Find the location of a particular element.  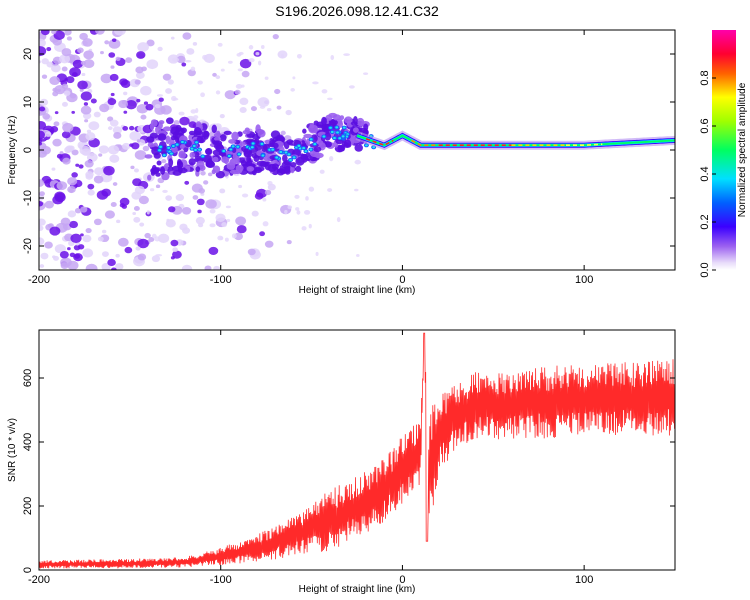

heatmap-y-tick-label: -10 is located at coordinates (28, 198).